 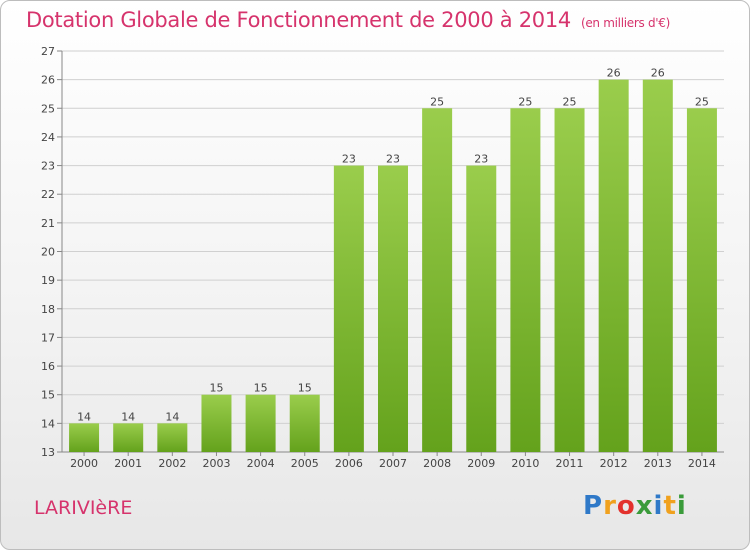 I want to click on y-tick-label: 14, so click(x=48, y=423).